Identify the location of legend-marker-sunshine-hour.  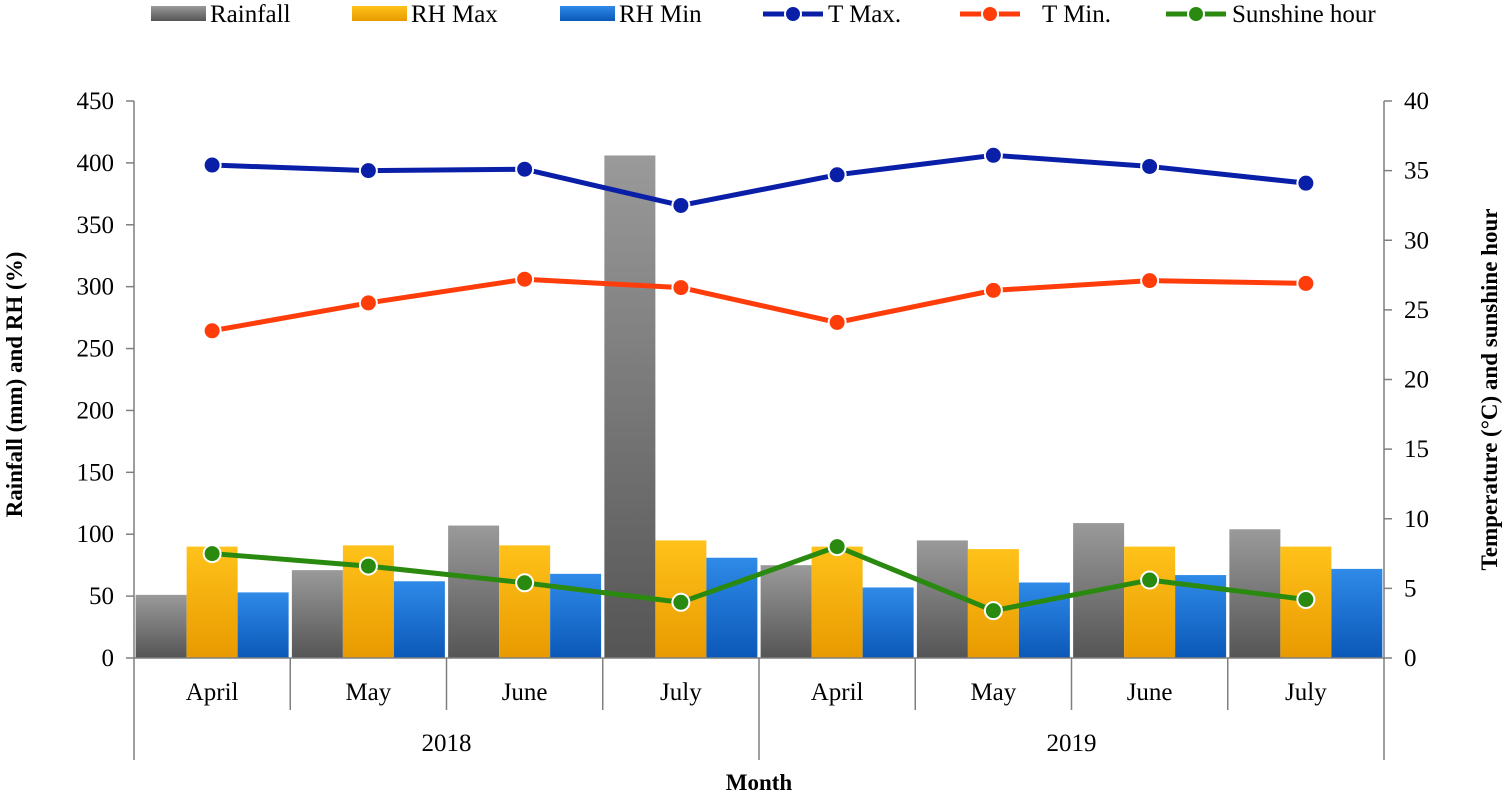
(1196, 14).